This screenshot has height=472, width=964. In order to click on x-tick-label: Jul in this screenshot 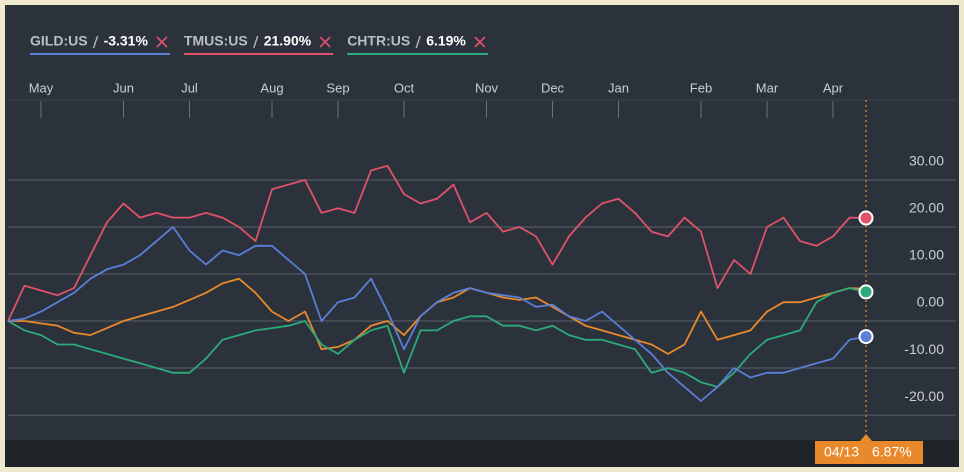, I will do `click(189, 87)`.